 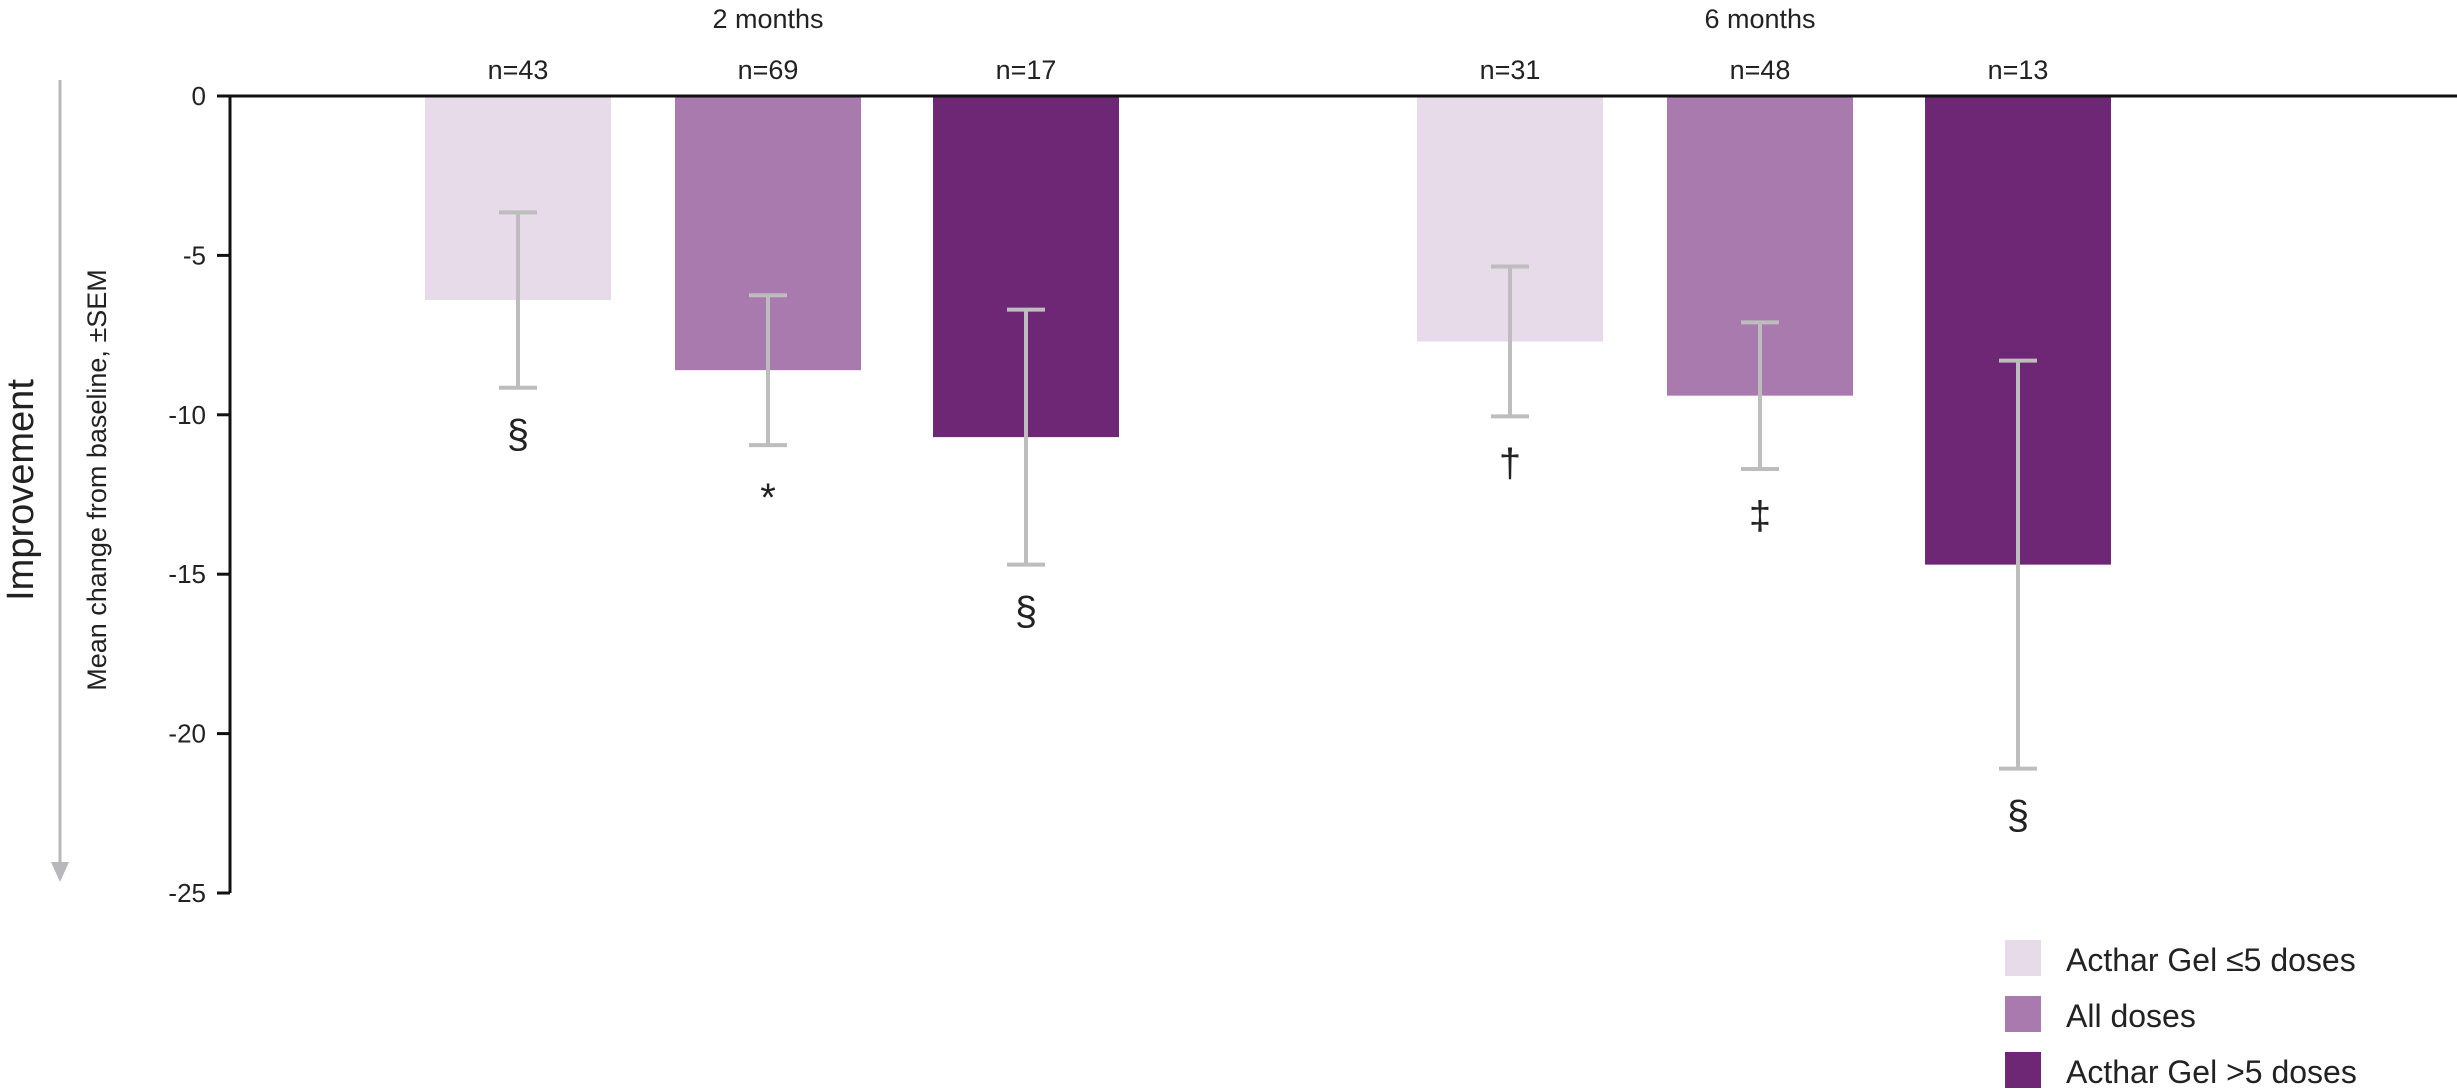 I want to click on n-label: n=43, so click(x=518, y=70).